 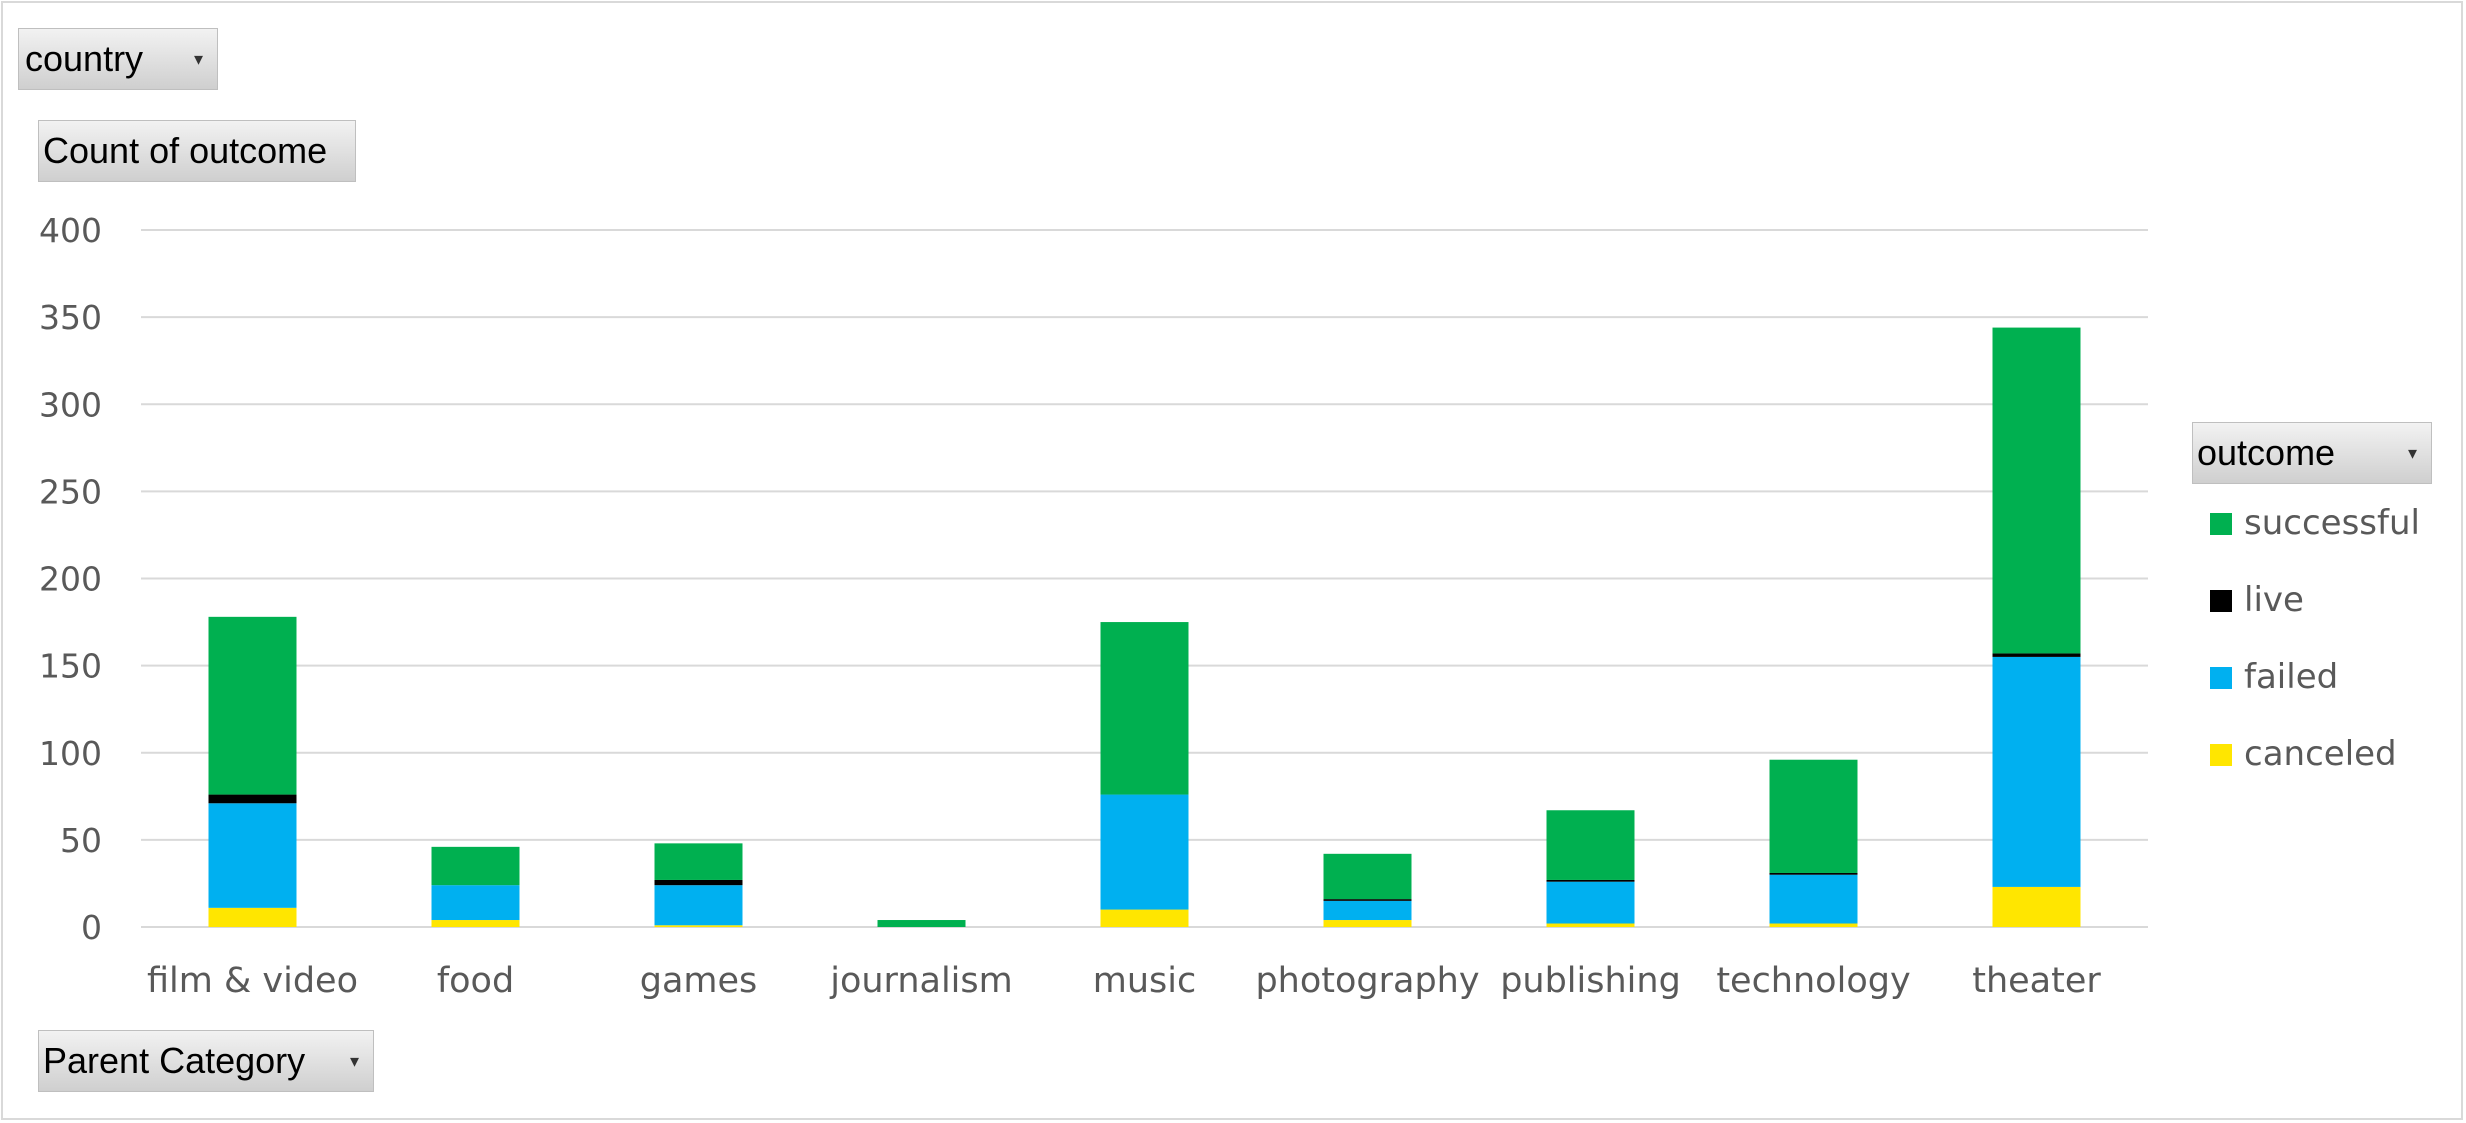 I want to click on axis-field-label: Parent Category, so click(x=174, y=1060).